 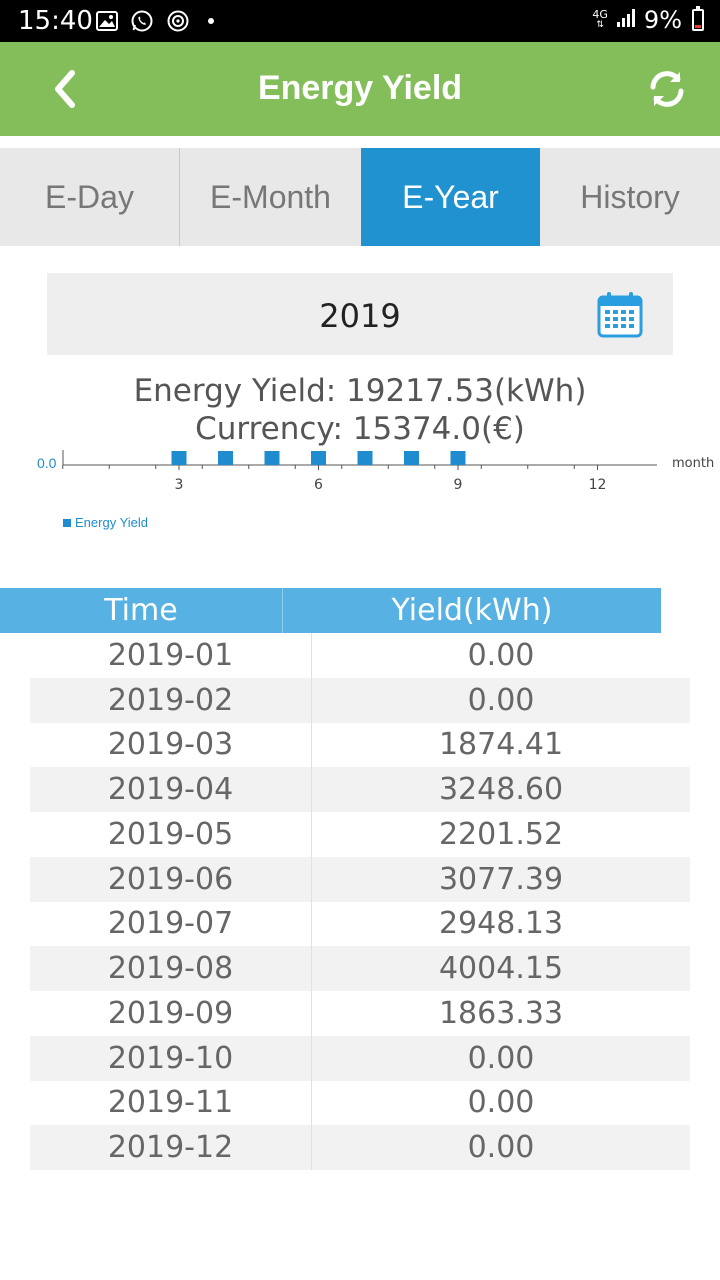 What do you see at coordinates (171, 700) in the screenshot?
I see `cell-time: 2019-02` at bounding box center [171, 700].